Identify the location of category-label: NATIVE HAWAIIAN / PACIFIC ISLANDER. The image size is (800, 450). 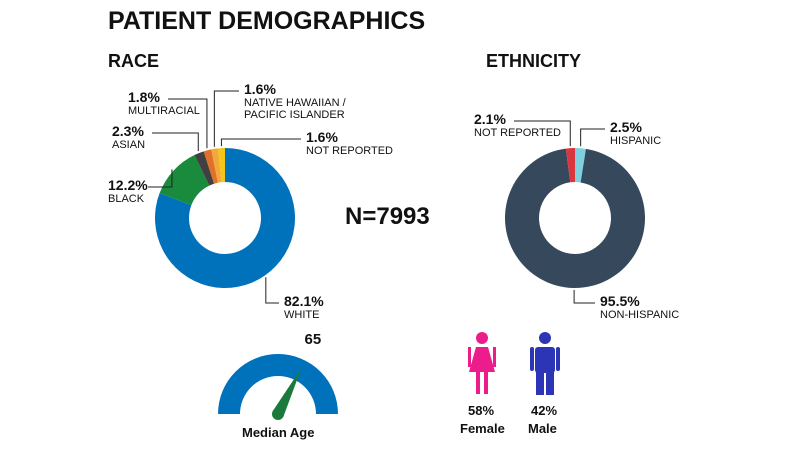
(295, 109).